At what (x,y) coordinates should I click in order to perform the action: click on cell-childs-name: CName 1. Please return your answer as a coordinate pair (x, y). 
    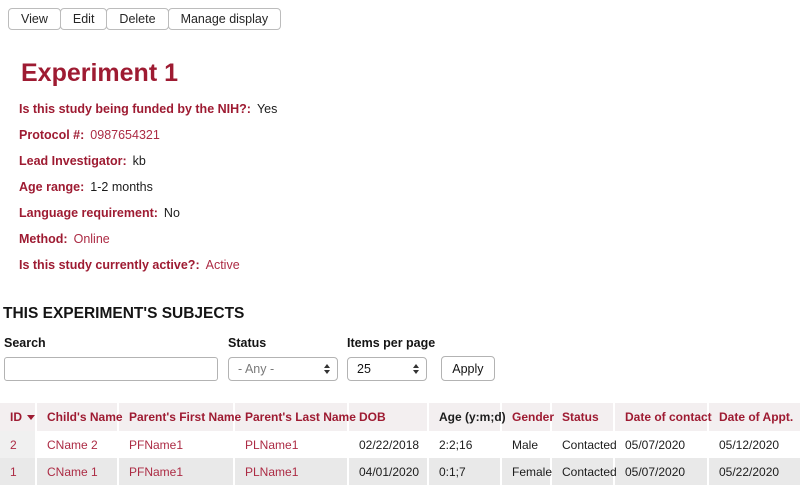
    Looking at the image, I should click on (76, 471).